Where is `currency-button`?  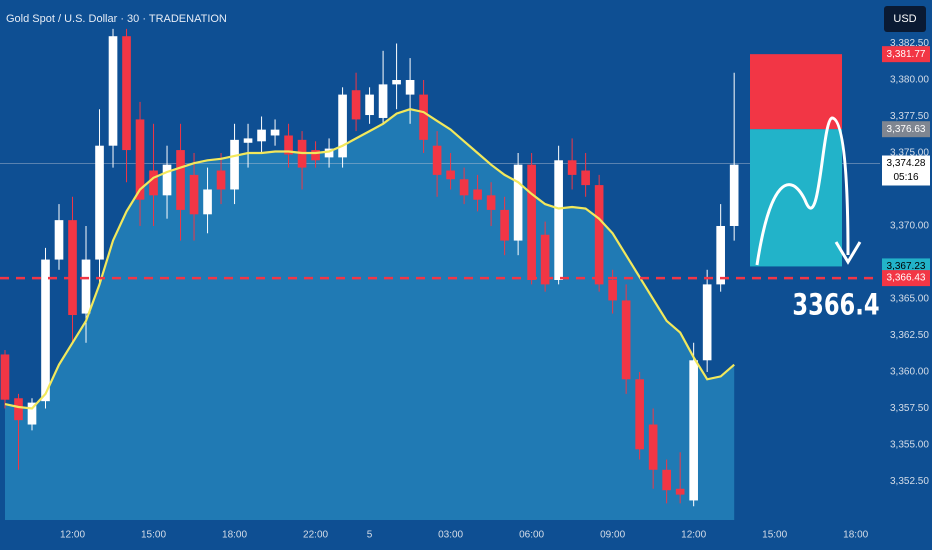 currency-button is located at coordinates (905, 19).